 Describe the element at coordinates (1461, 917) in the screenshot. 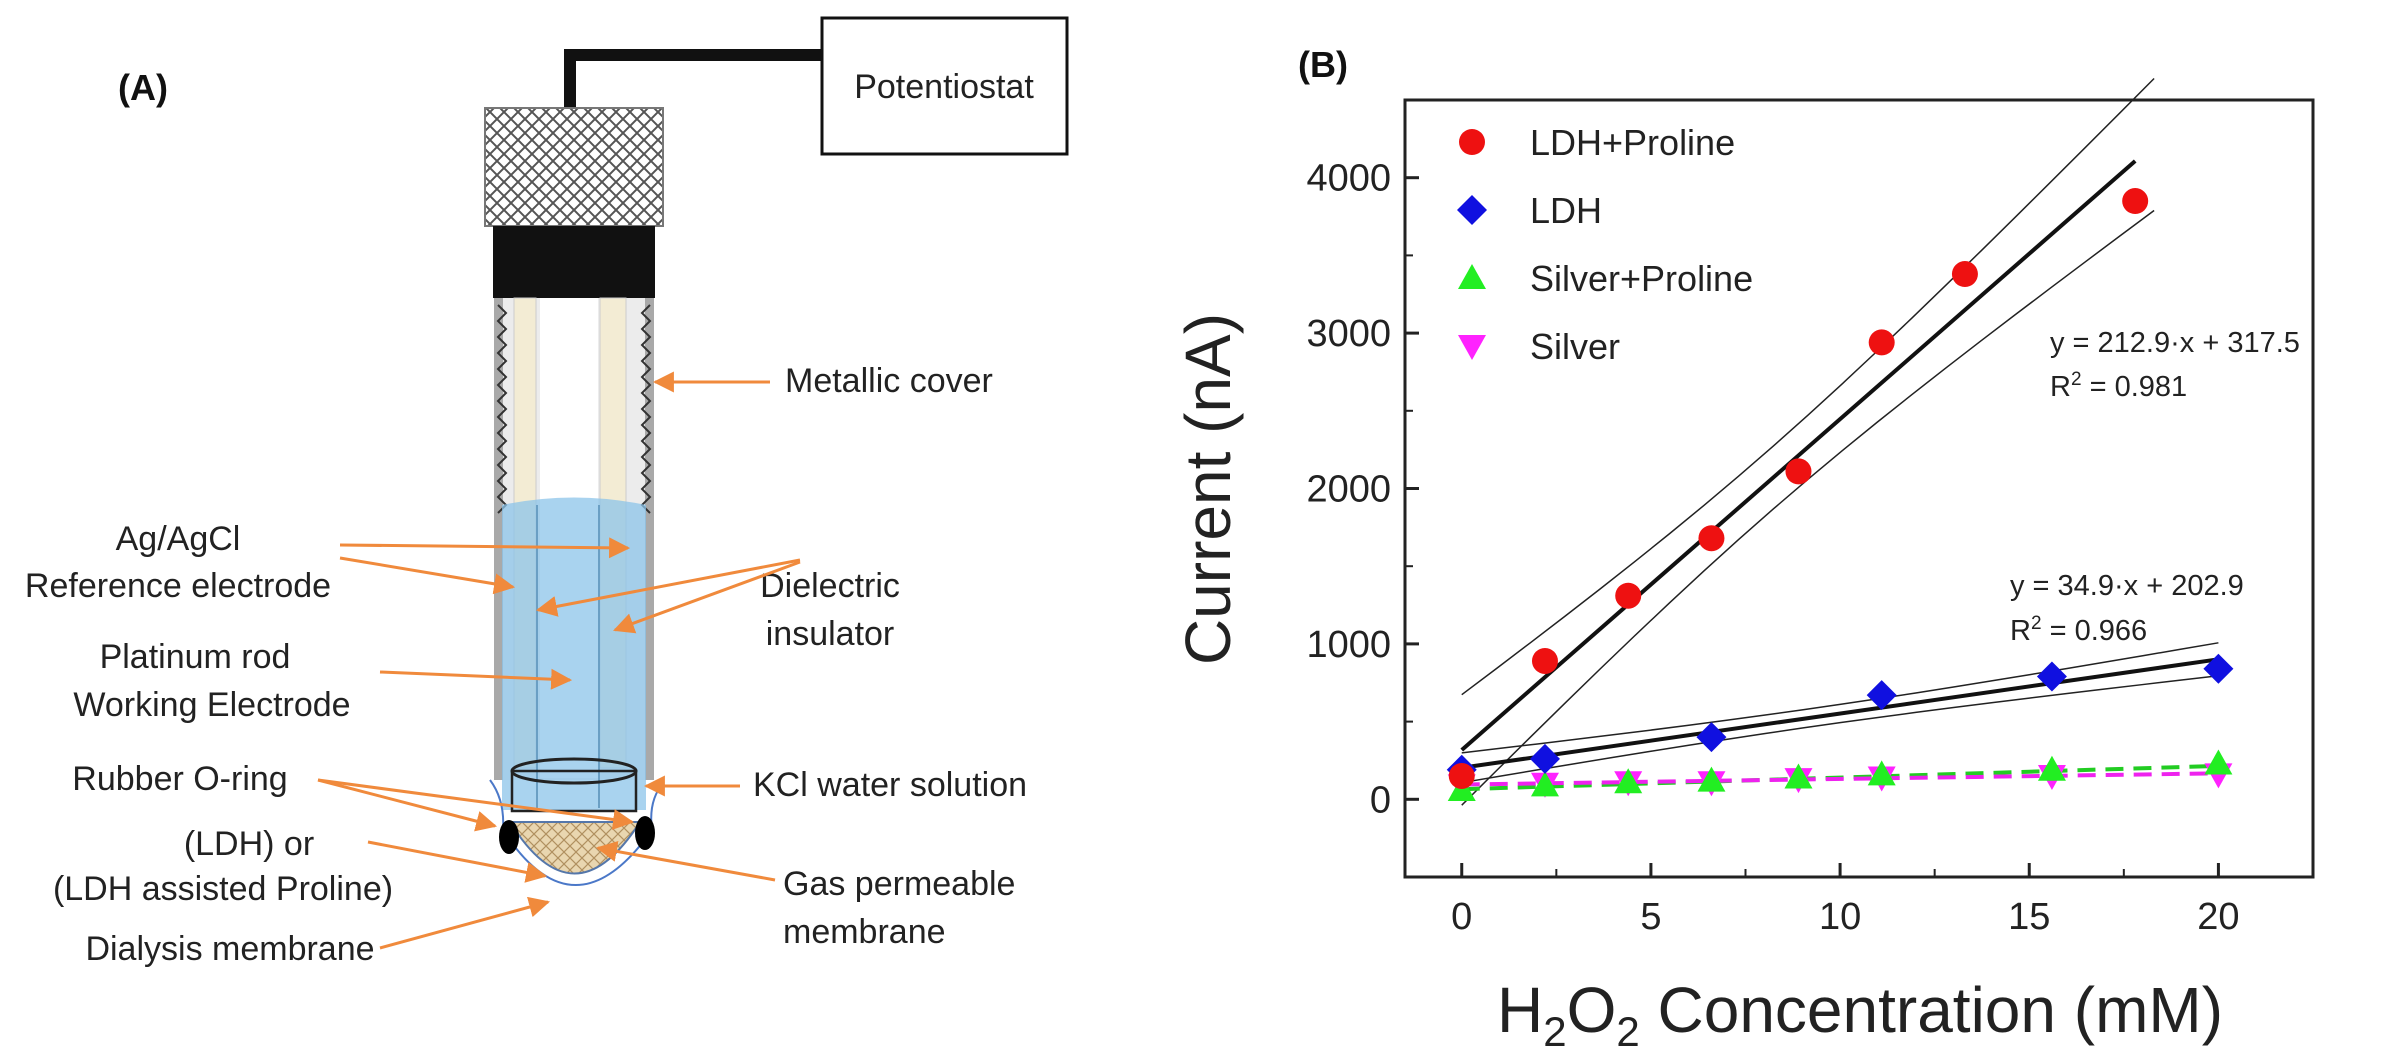

I see `x-tick-label: 0` at that location.